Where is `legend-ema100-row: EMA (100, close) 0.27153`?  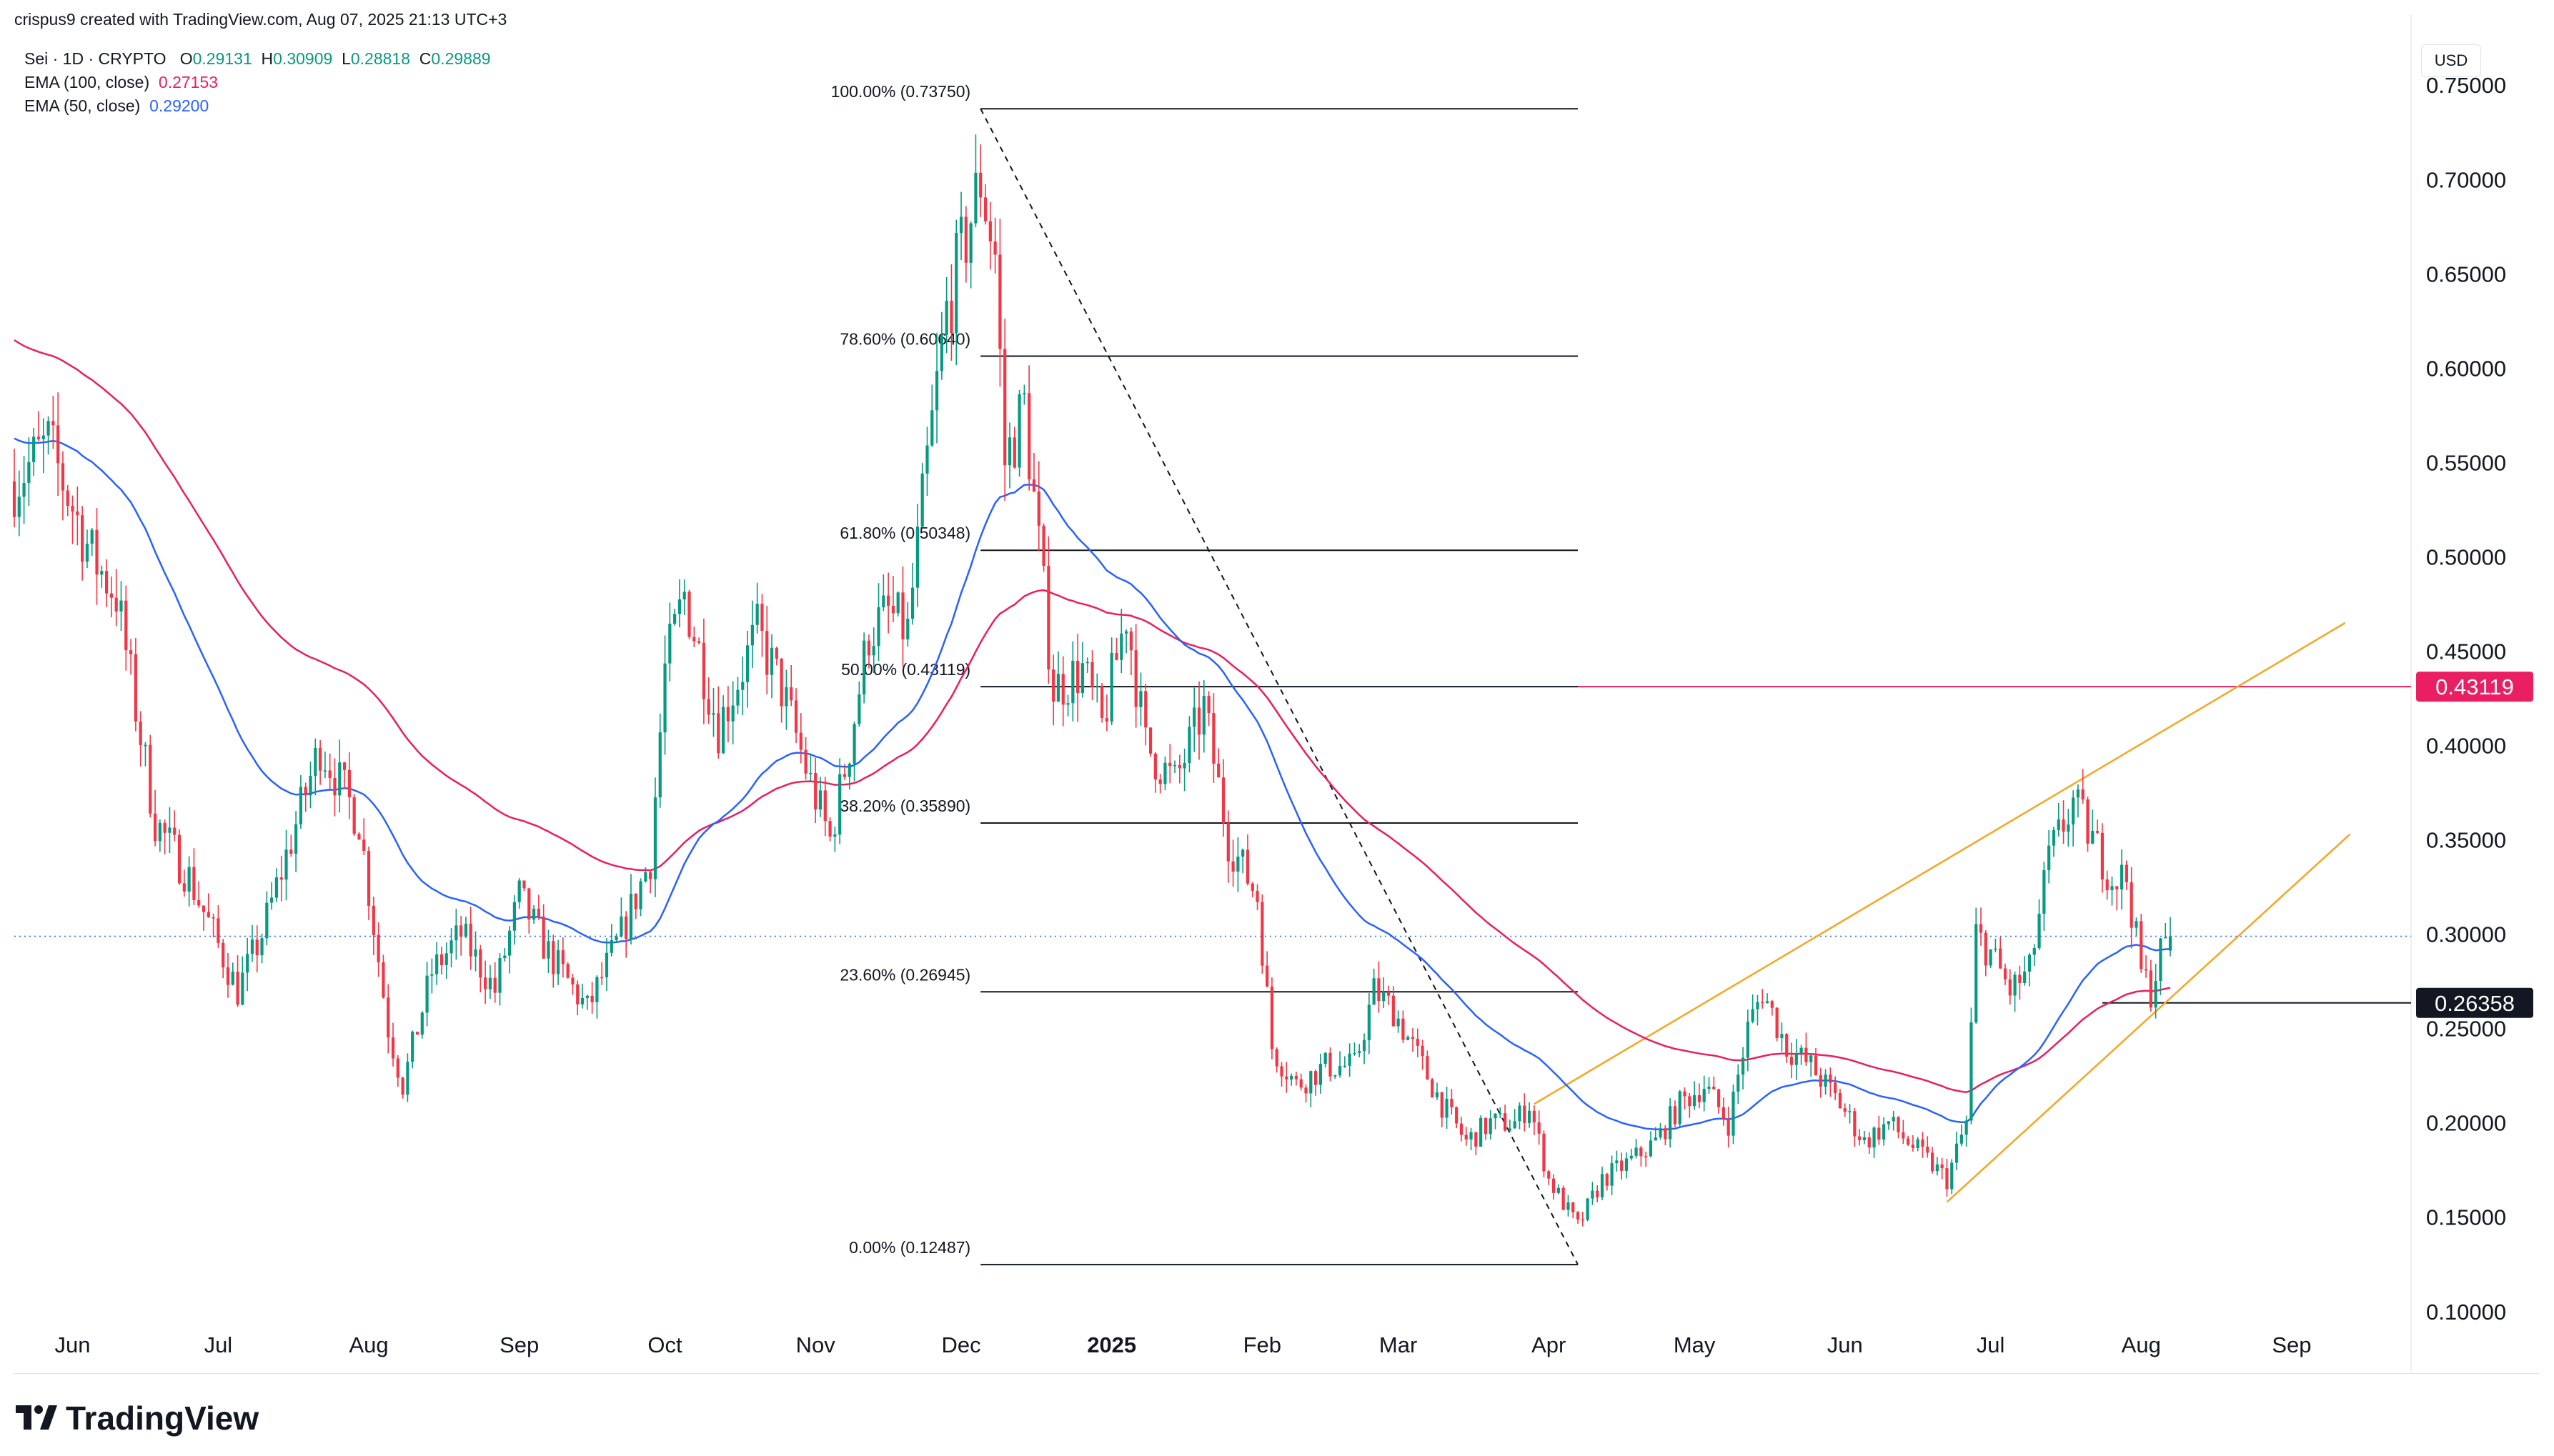
legend-ema100-row: EMA (100, close) 0.27153 is located at coordinates (257, 82).